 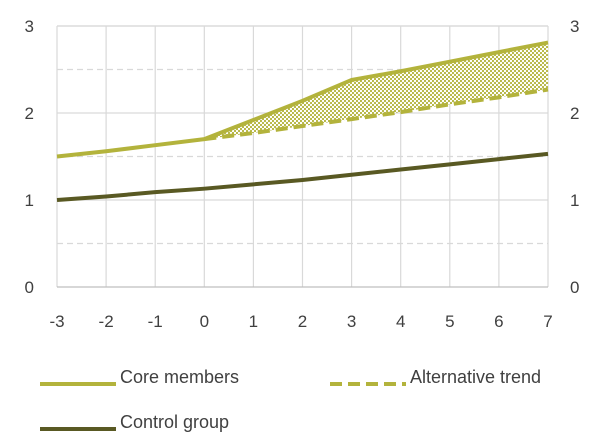 I want to click on y-tick-label-1: 1, so click(x=29, y=200).